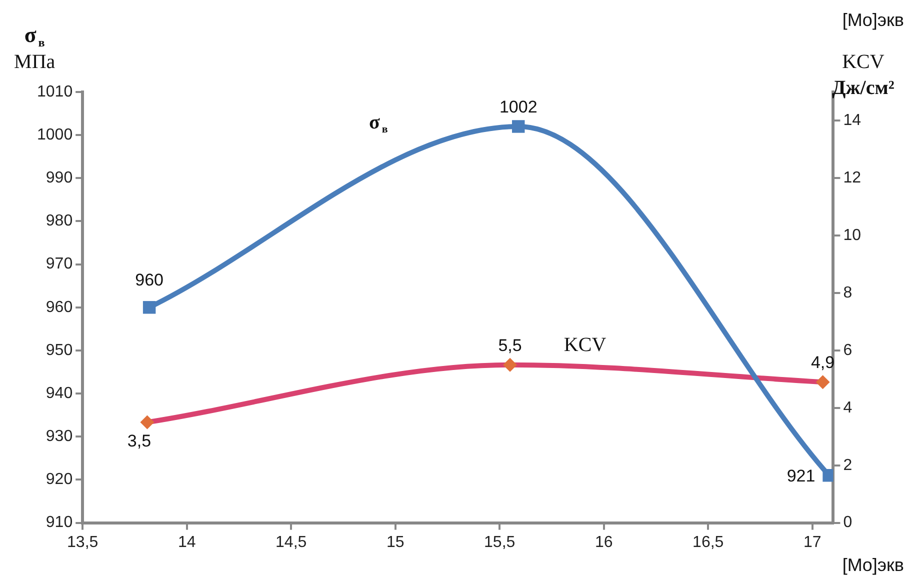  I want to click on x-tick-label: 13,5, so click(82, 542).